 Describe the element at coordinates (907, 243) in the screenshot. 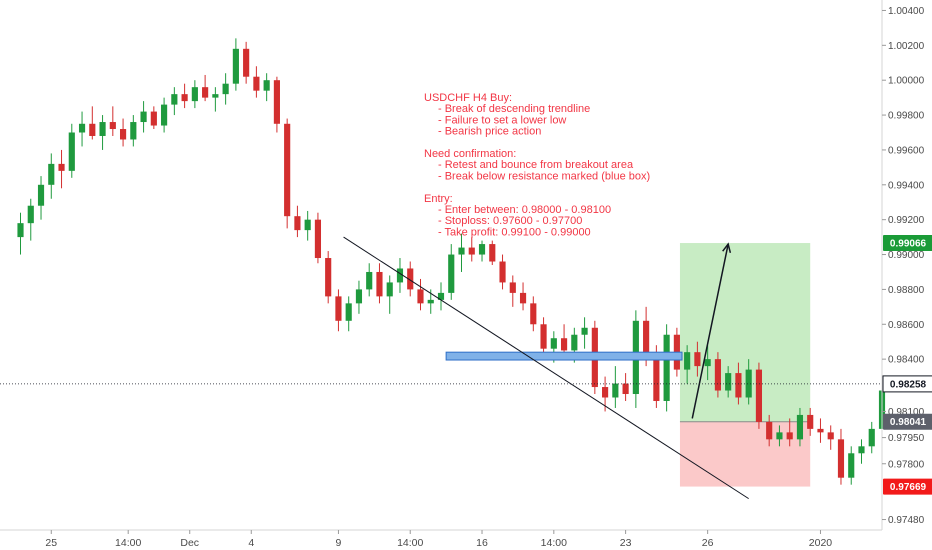

I see `target-price-badge: 0.99066` at that location.